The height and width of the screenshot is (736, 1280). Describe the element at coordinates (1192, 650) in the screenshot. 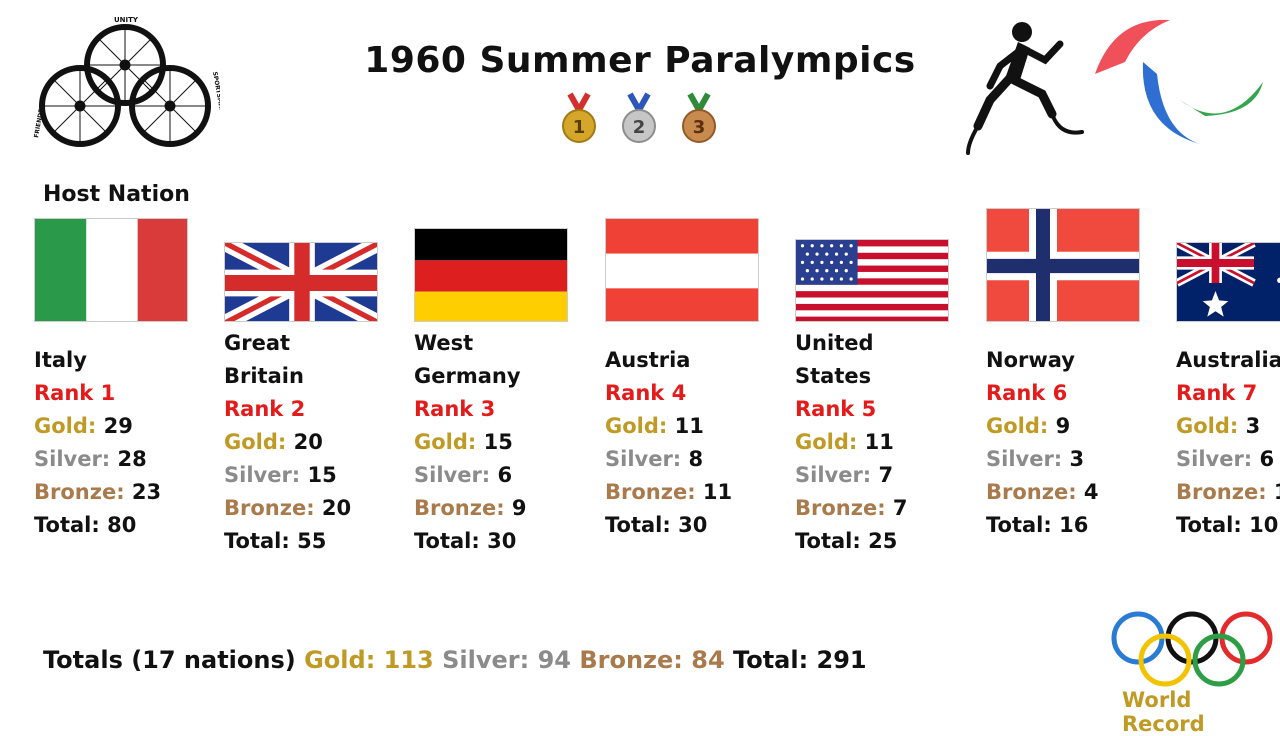

I see `olympic-rings-icon` at that location.